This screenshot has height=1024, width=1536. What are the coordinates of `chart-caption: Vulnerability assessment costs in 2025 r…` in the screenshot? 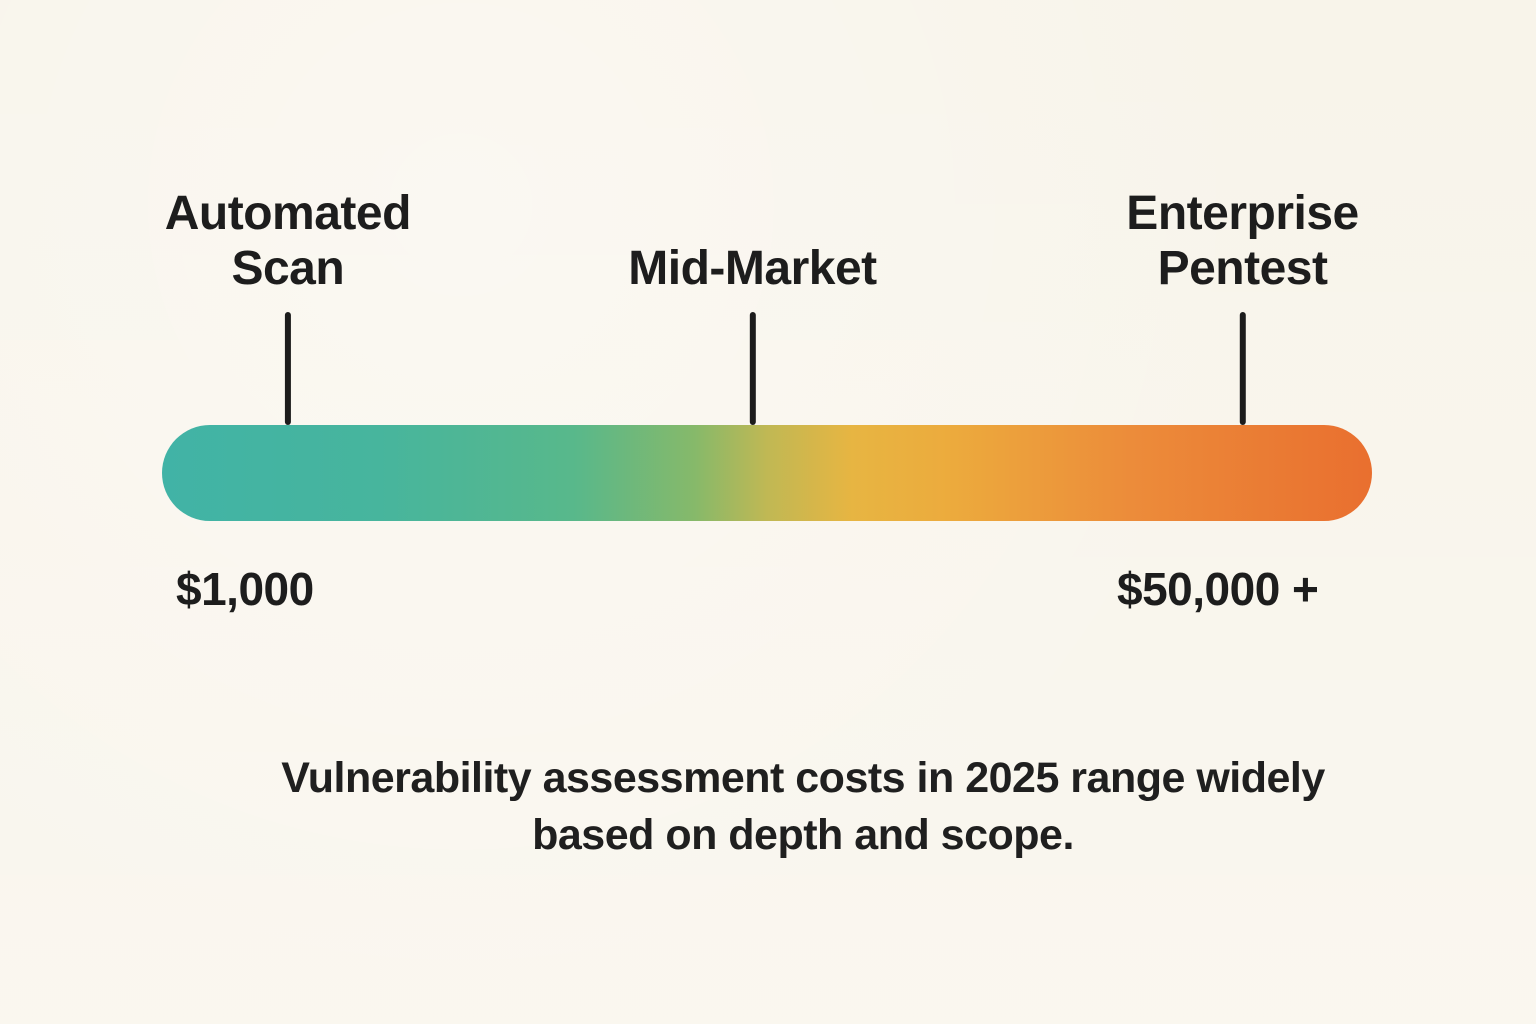 It's located at (803, 806).